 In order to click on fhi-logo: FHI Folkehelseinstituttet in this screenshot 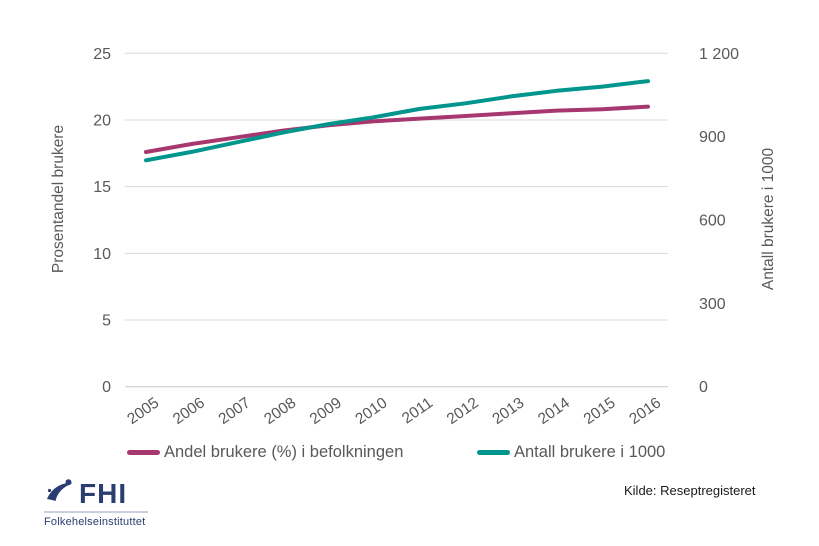, I will do `click(100, 503)`.